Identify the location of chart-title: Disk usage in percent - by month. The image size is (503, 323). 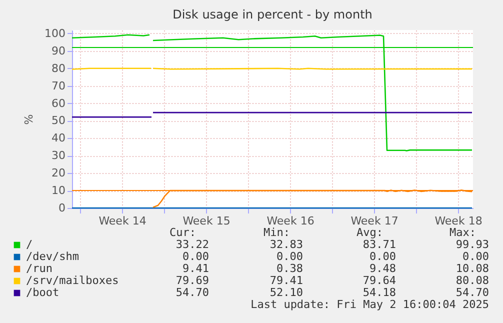
(272, 14).